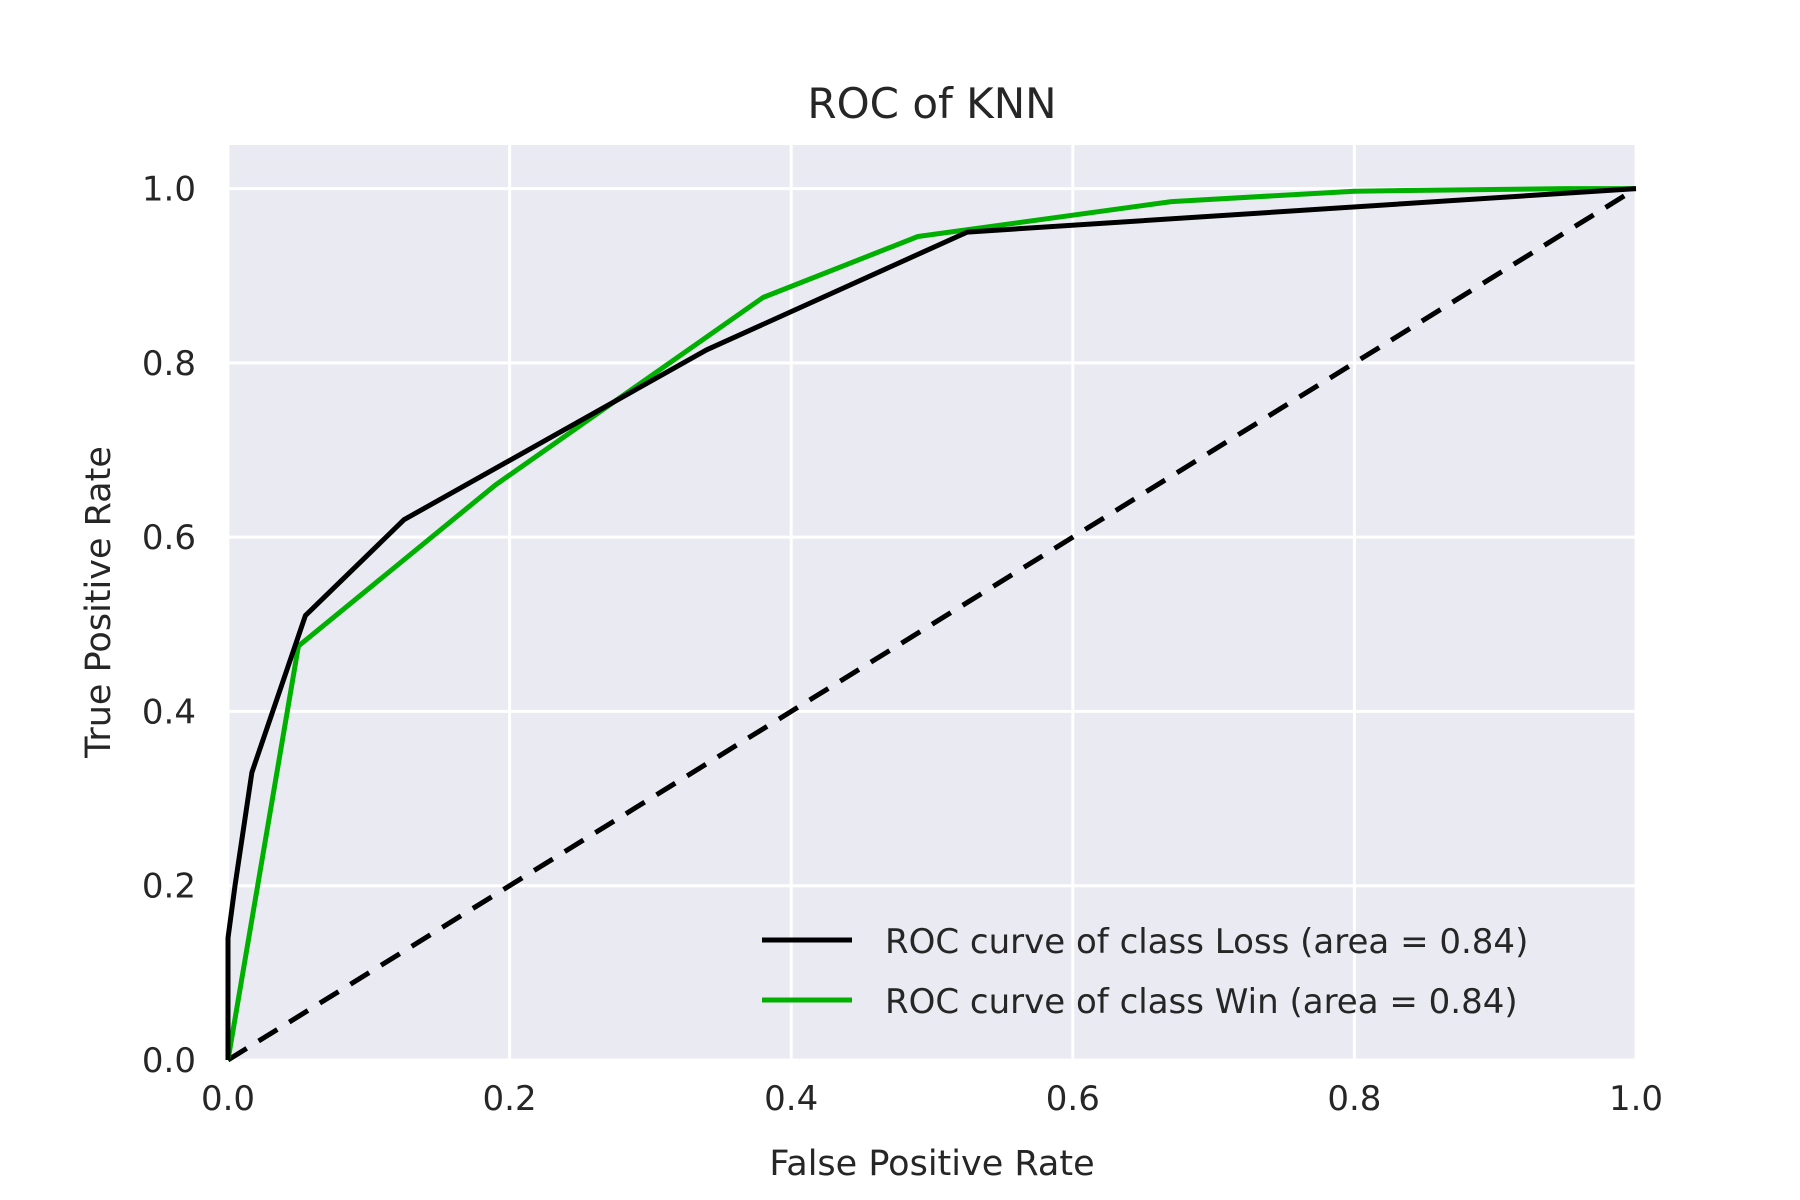  I want to click on x-tick-label: 0.2, so click(510, 1099).